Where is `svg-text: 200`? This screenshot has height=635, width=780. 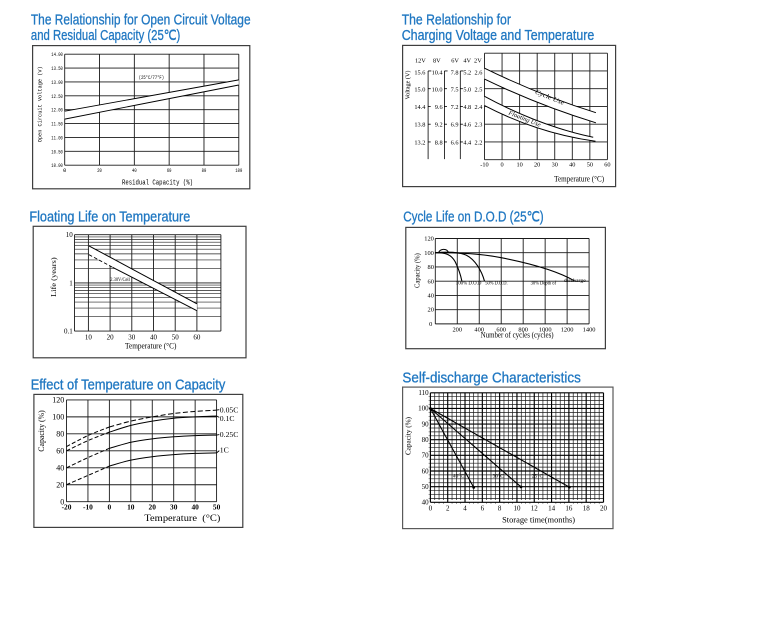
svg-text: 200 is located at coordinates (457, 329).